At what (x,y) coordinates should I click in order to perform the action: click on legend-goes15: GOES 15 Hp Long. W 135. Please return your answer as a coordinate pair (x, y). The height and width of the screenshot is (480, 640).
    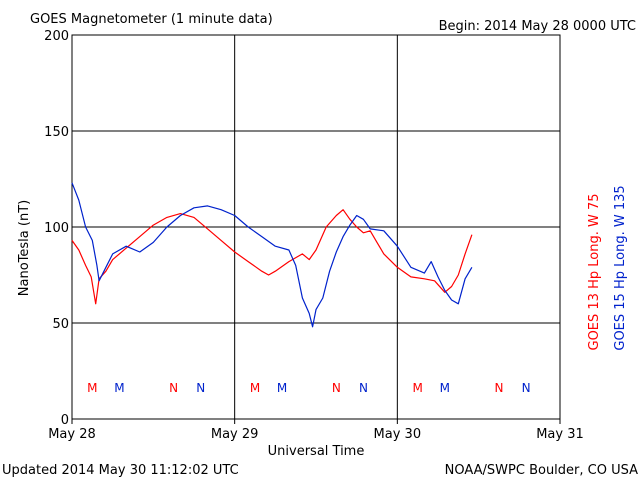
    Looking at the image, I should click on (620, 267).